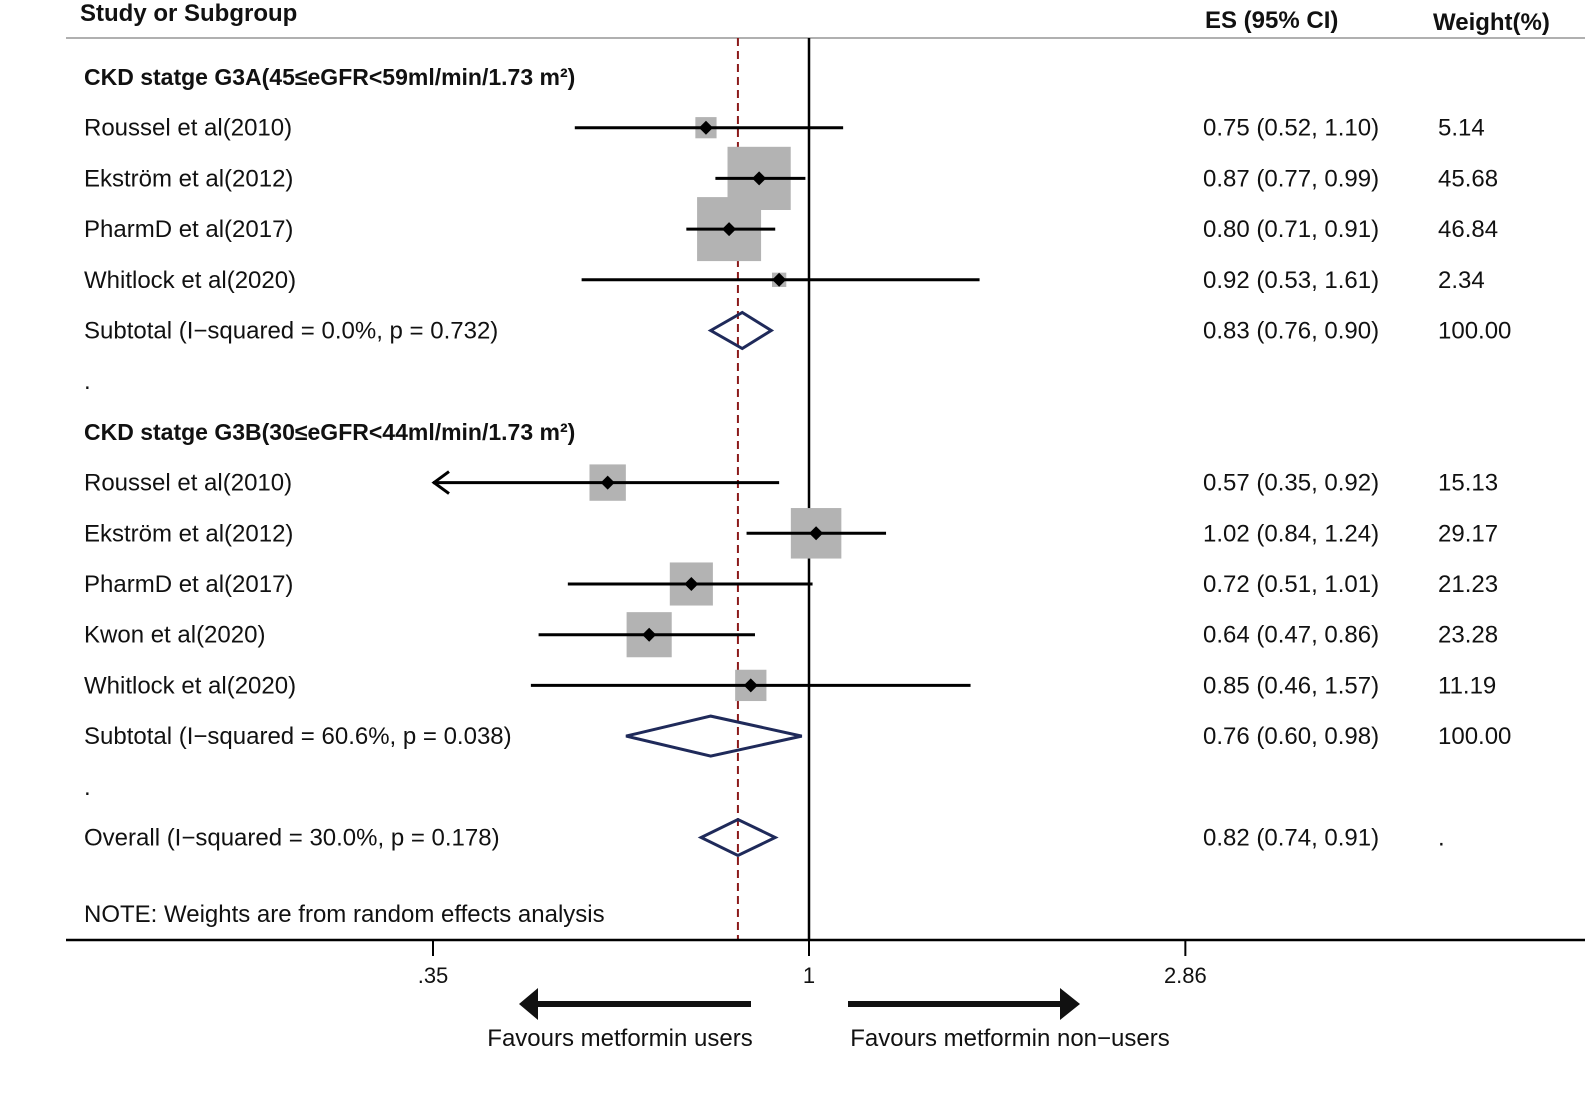 The image size is (1585, 1103). What do you see at coordinates (1291, 736) in the screenshot?
I see `es-value: 0.76 (0.60, 0.98)` at bounding box center [1291, 736].